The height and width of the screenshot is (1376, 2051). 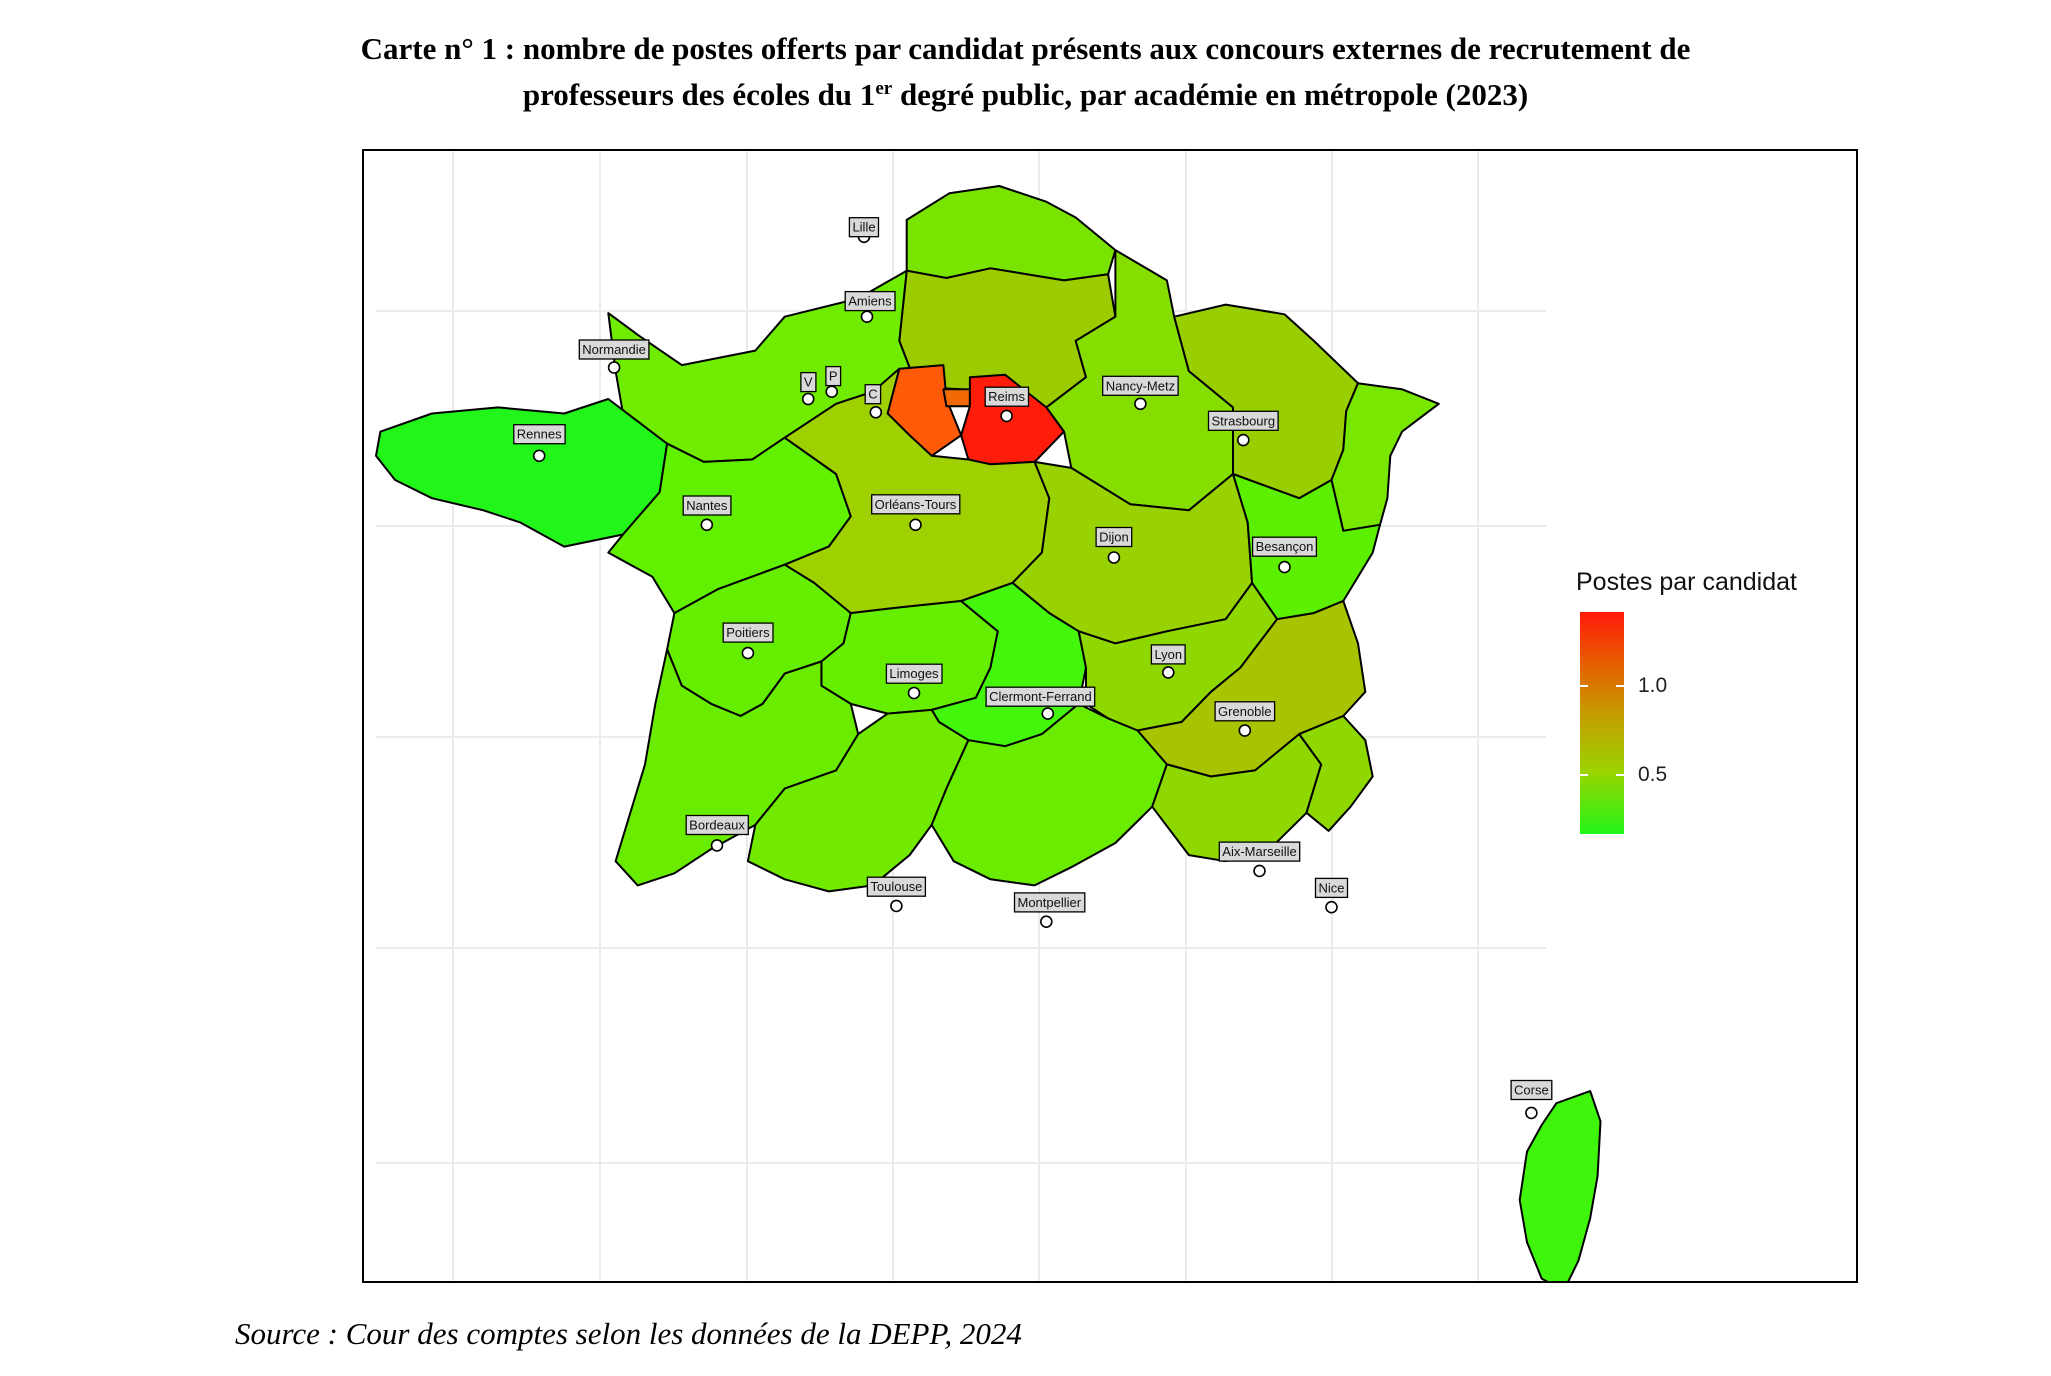 I want to click on city-label-box-nantes, so click(x=707, y=505).